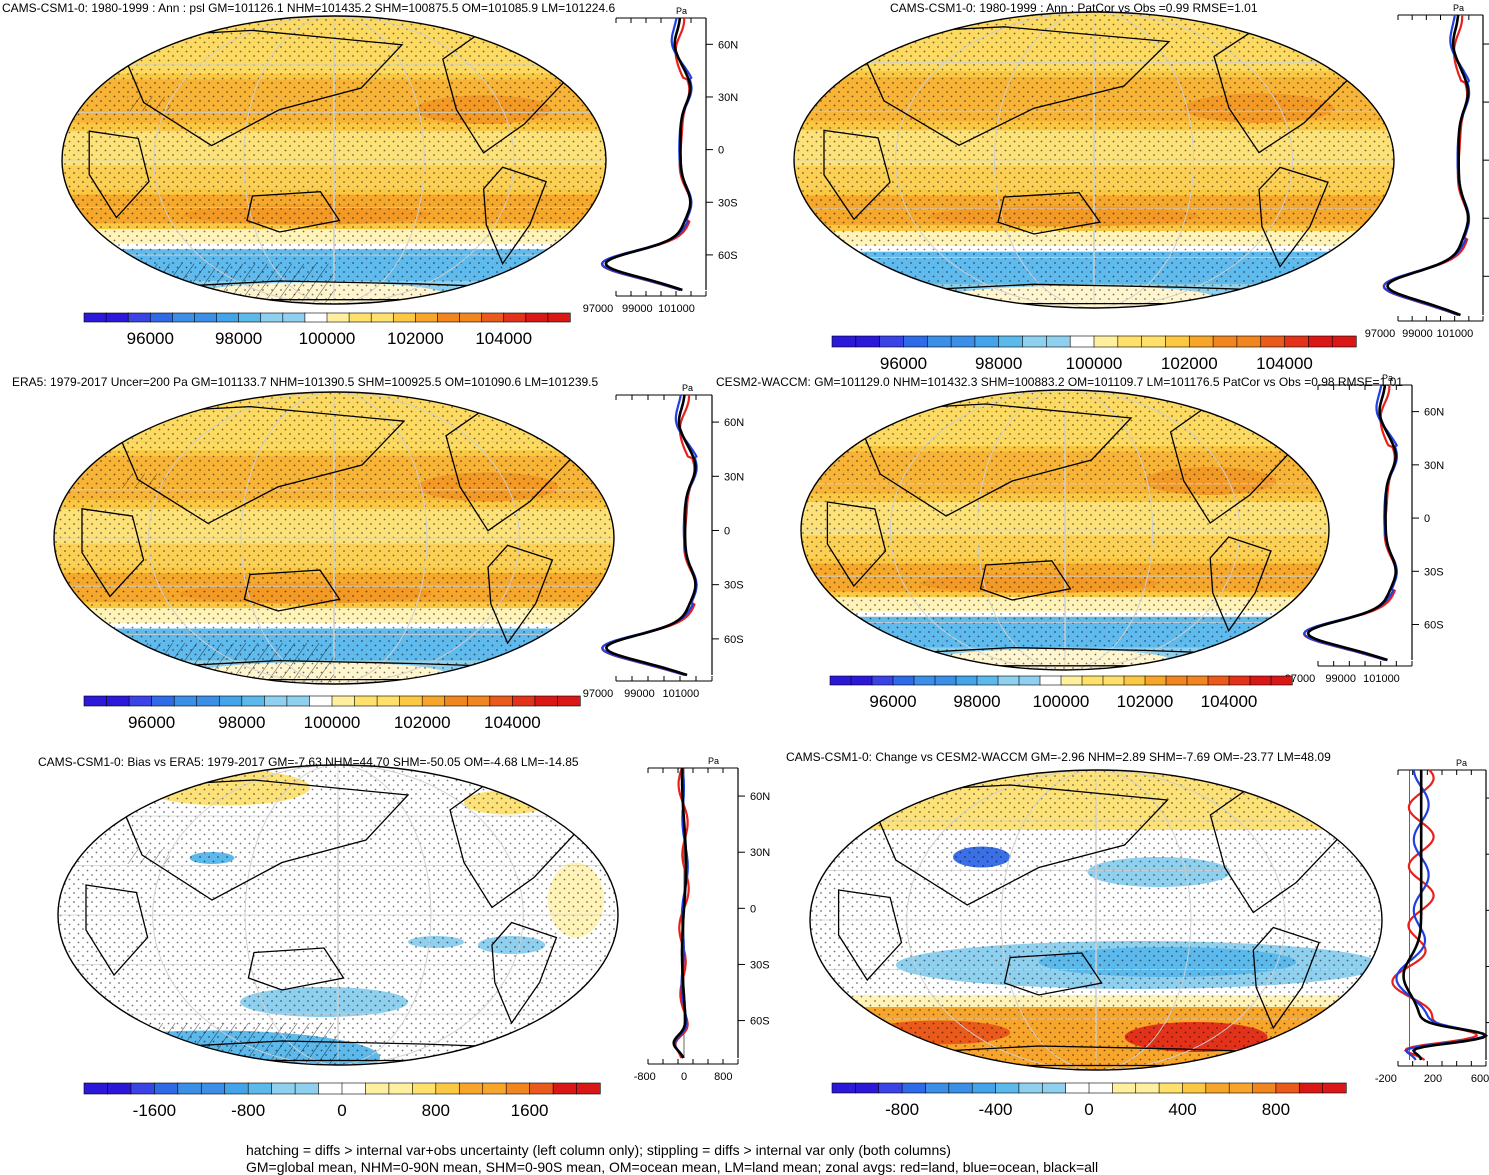 The width and height of the screenshot is (1489, 1175). Describe the element at coordinates (1094, 354) in the screenshot. I see `colorbar-model-vs-obs: 96000 98000 100000 102000 104000` at that location.